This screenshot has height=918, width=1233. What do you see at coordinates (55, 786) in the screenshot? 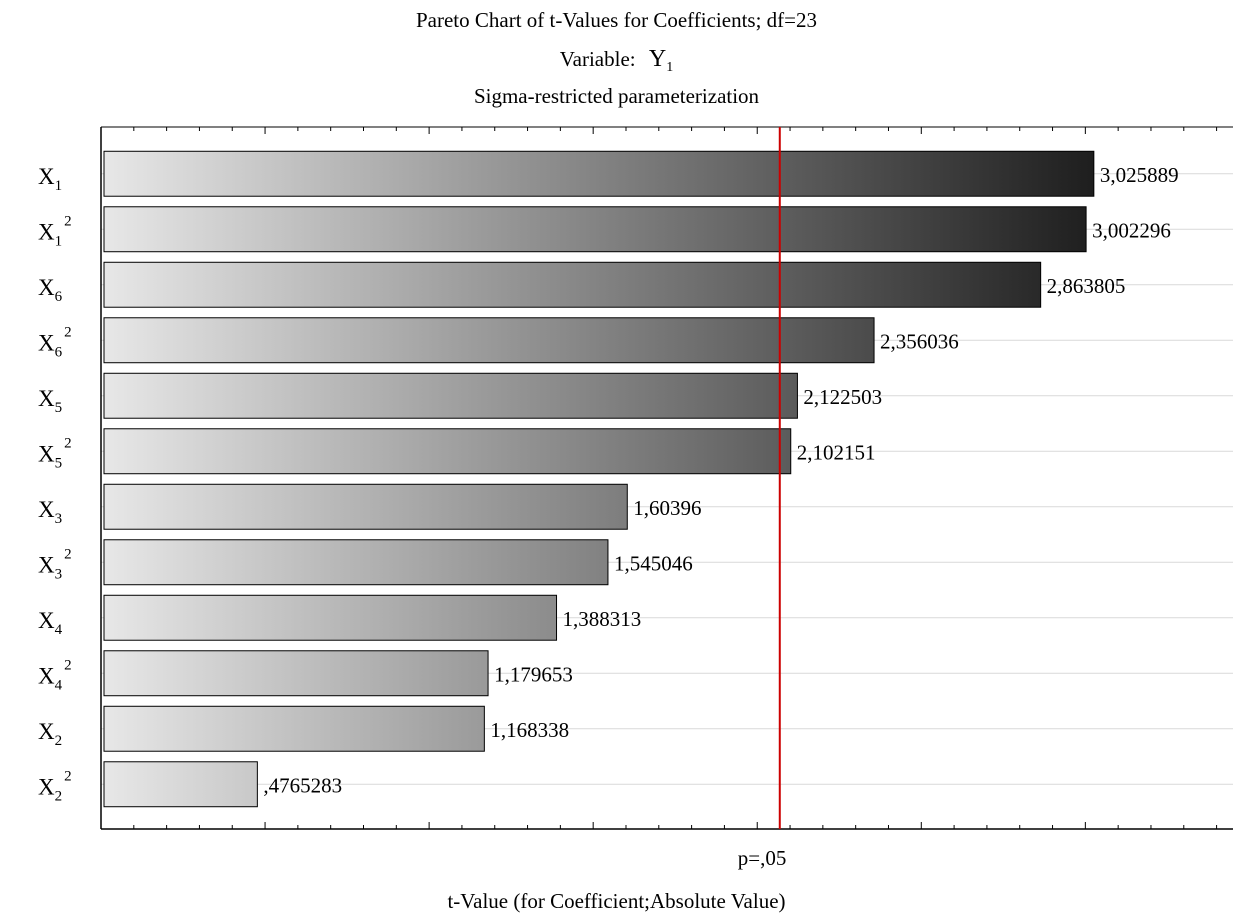
I see `category-label: X22` at bounding box center [55, 786].